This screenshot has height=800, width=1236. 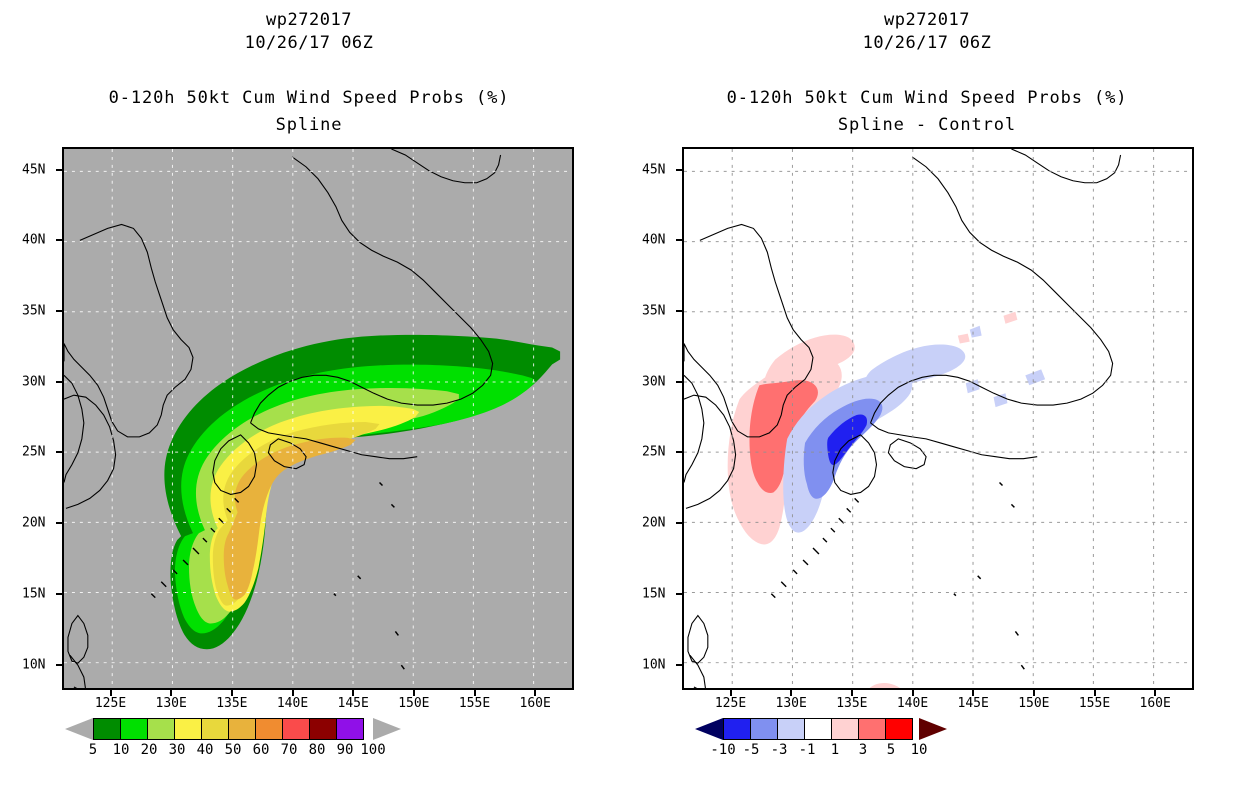 I want to click on colorbar-tick-label: 40, so click(x=205, y=750).